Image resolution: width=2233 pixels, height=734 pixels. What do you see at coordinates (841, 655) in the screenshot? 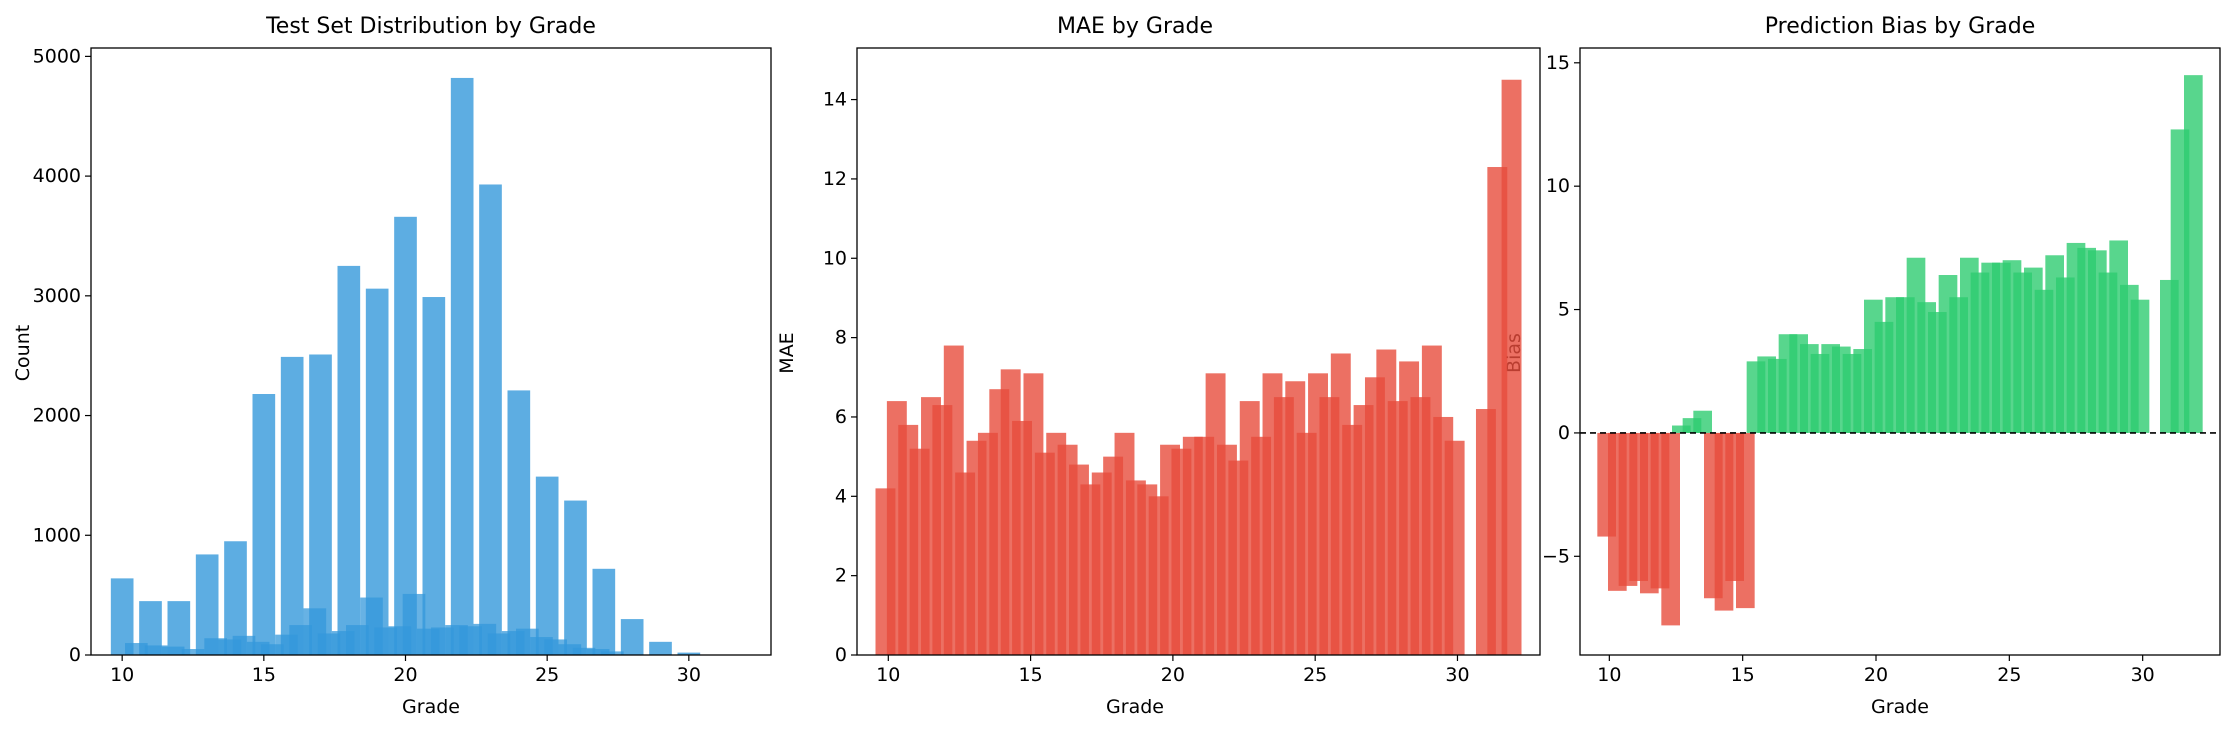
I see `y-tick-label-mae-0: 0` at bounding box center [841, 655].